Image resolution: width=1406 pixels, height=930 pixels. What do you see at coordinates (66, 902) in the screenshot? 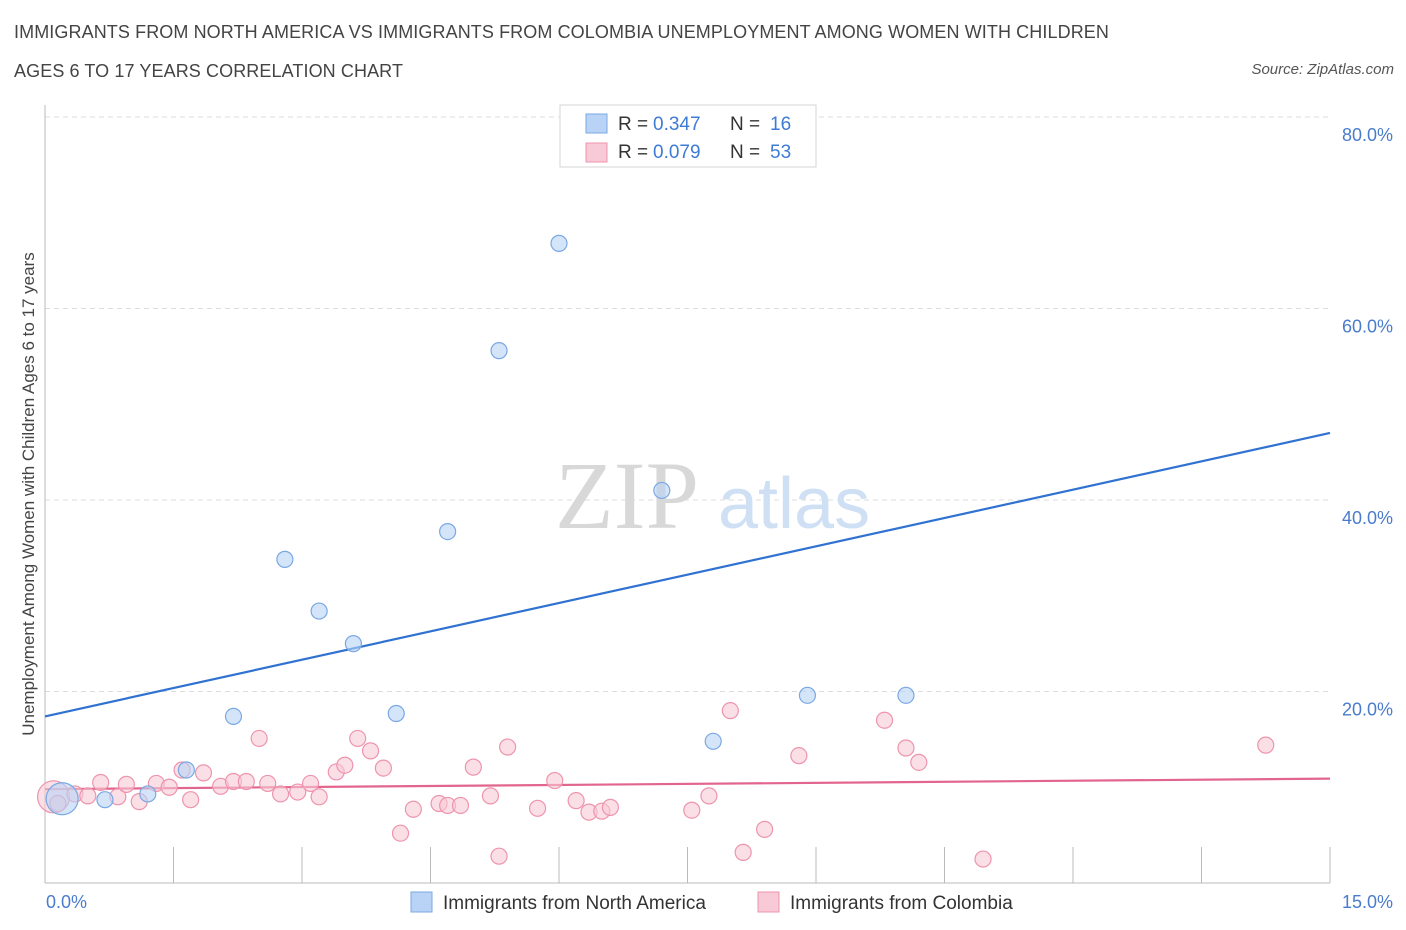
I see `x-tick-label-min: 0.0%` at bounding box center [66, 902].